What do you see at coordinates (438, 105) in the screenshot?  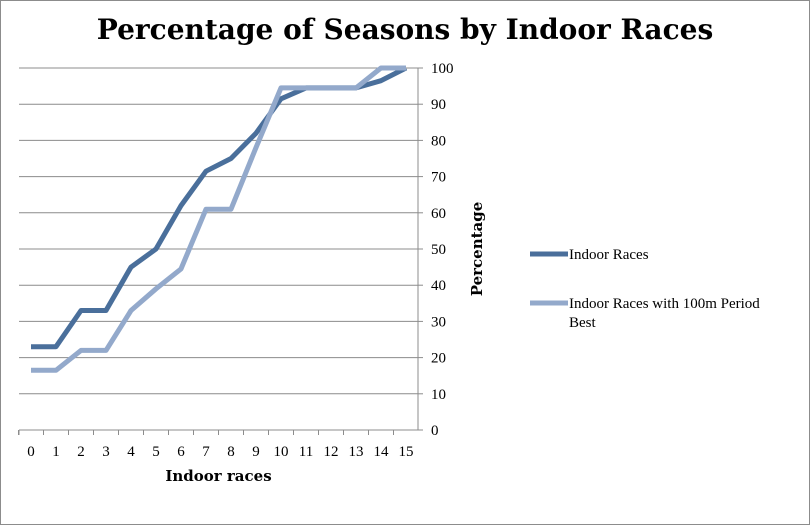 I see `y-tick-label: 90` at bounding box center [438, 105].